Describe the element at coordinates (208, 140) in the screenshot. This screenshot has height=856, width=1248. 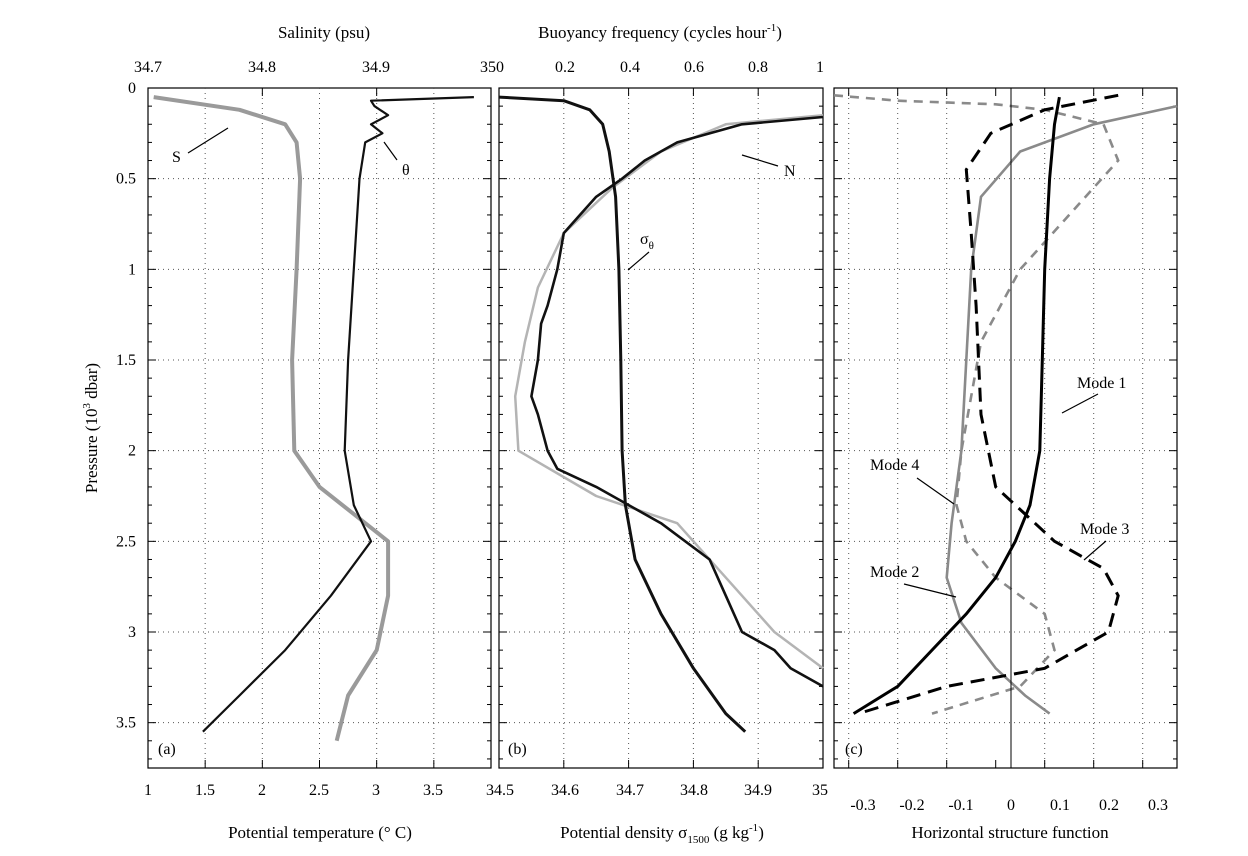
I see `annotation-salinity-leader` at that location.